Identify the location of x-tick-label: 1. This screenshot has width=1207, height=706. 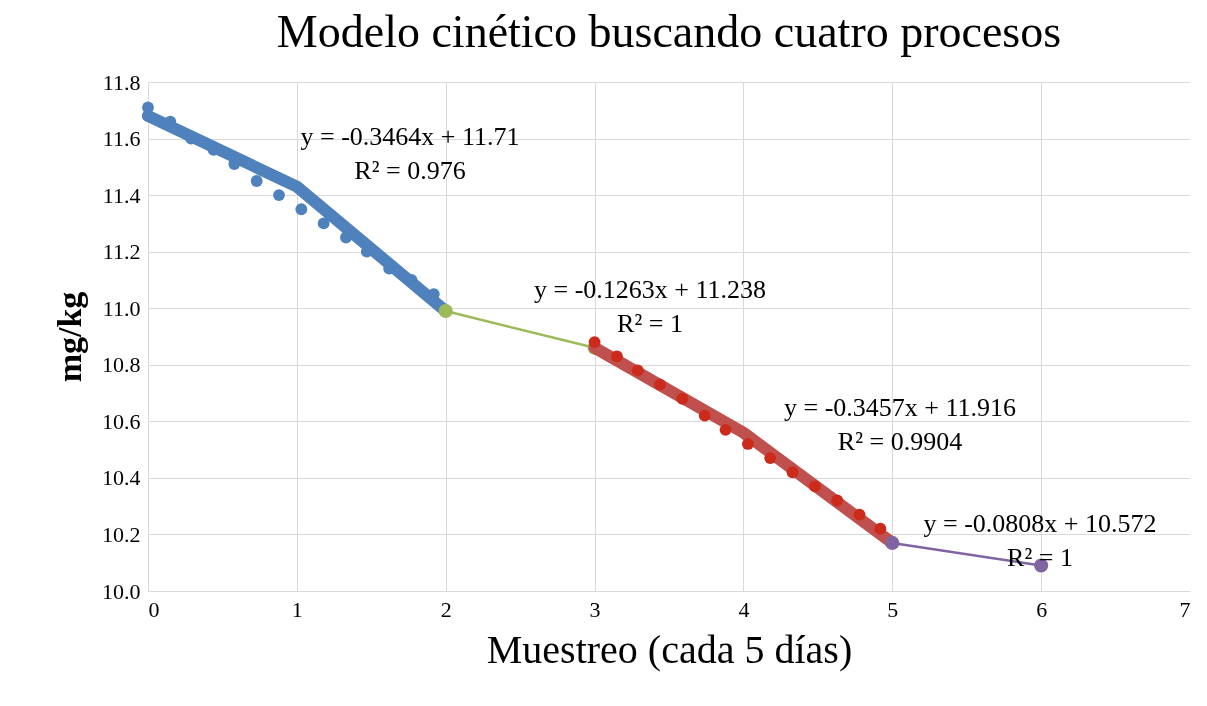
(297, 609).